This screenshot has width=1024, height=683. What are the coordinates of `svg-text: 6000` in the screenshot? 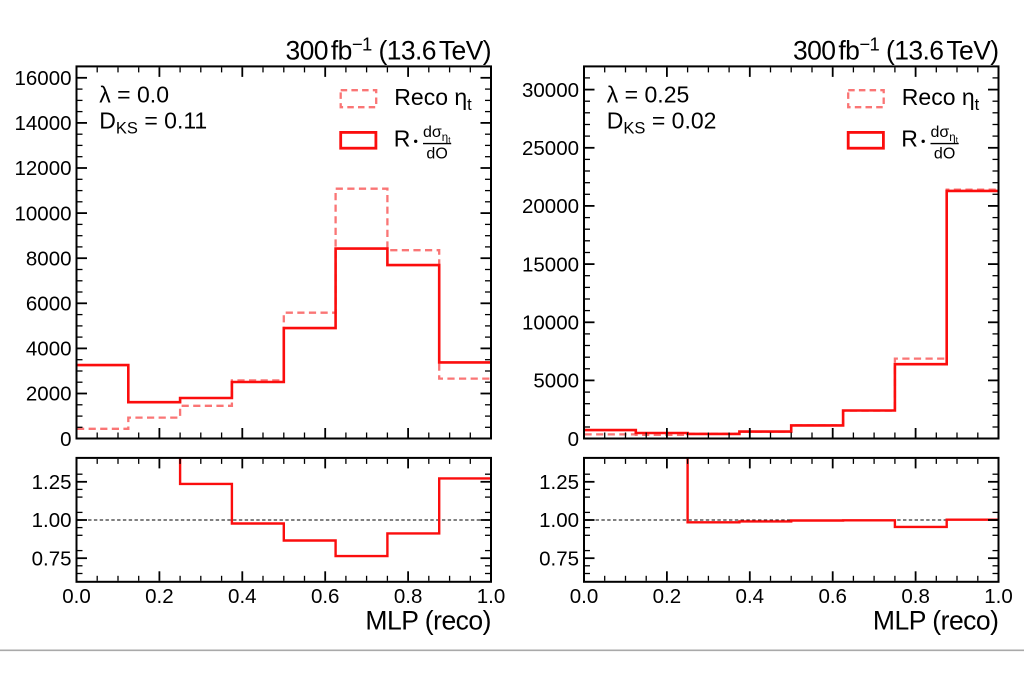 It's located at (49, 304).